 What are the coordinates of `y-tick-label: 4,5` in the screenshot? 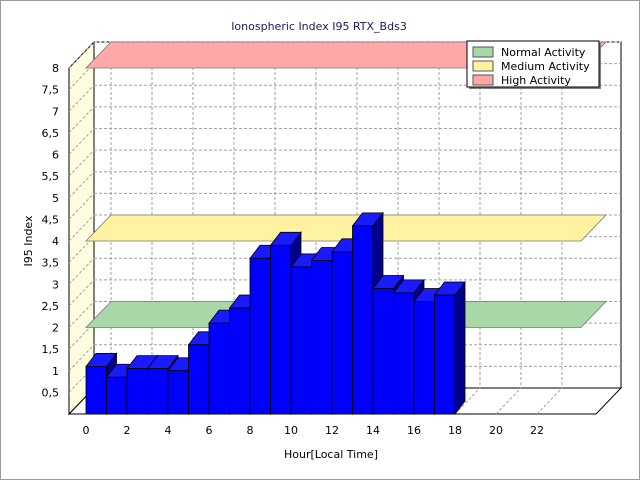 It's located at (51, 219).